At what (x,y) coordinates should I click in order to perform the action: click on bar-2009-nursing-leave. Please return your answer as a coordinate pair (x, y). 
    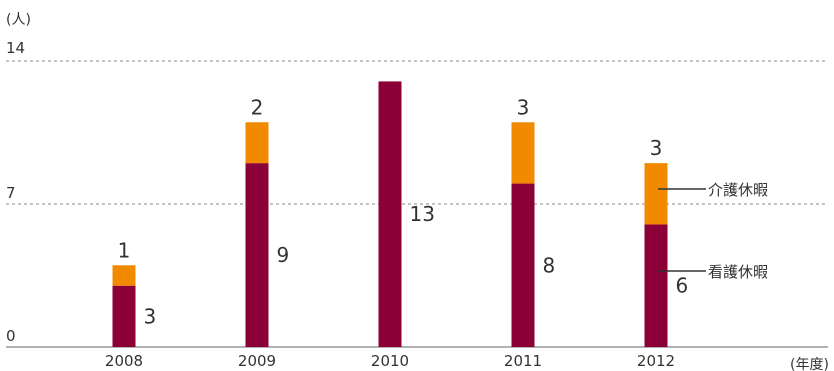
    Looking at the image, I should click on (257, 255).